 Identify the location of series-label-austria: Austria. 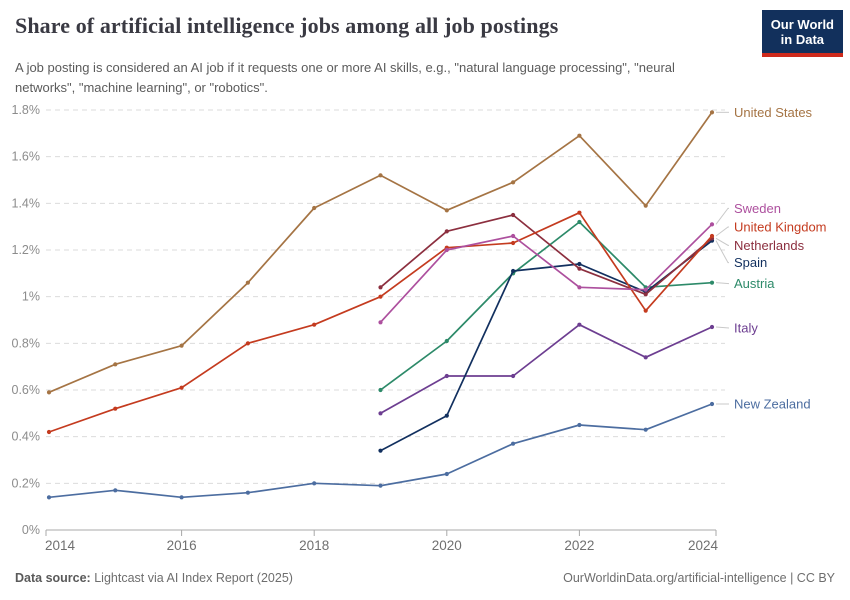
(754, 283).